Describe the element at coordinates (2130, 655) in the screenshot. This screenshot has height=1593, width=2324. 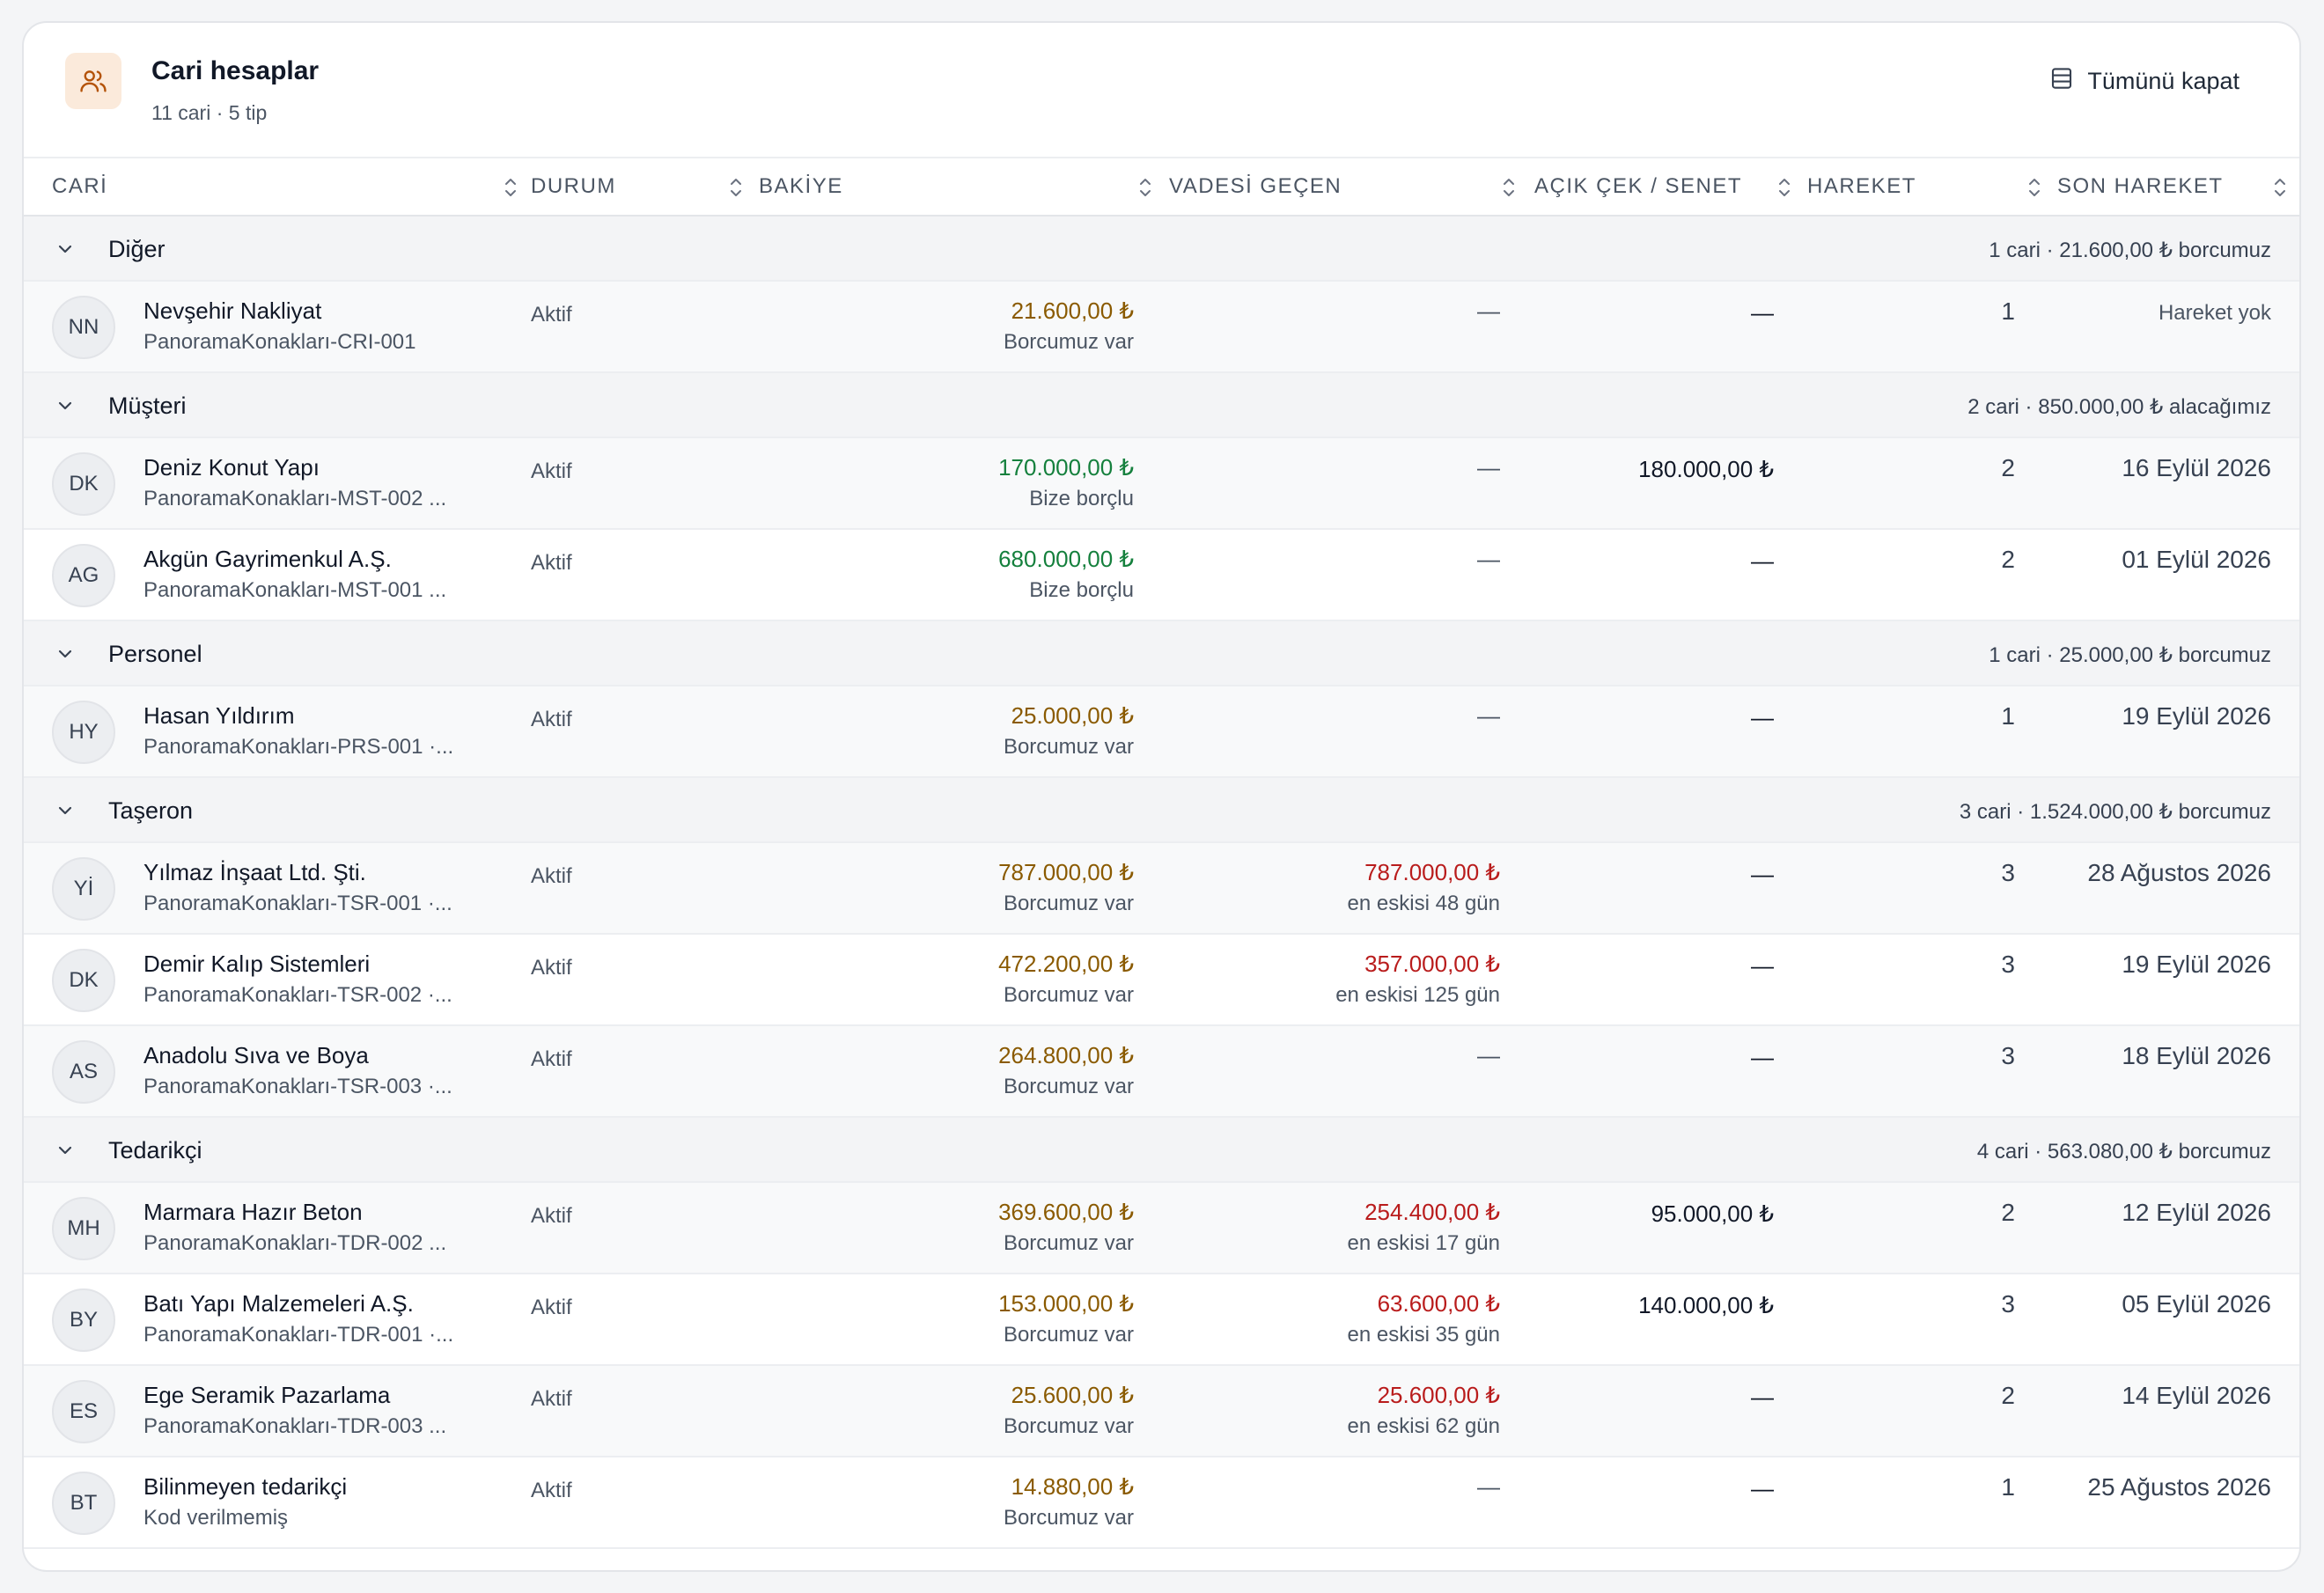
I see `group-summary: 1 cari · 25.000,00 ₺ borcumuz` at that location.